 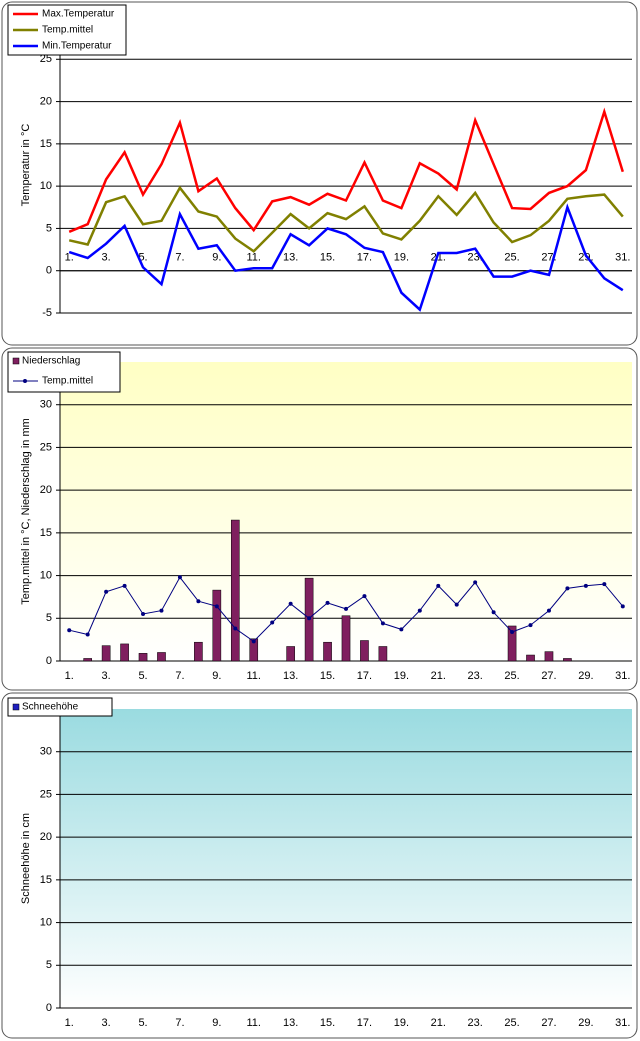 What do you see at coordinates (346, 170) in the screenshot?
I see `line` at bounding box center [346, 170].